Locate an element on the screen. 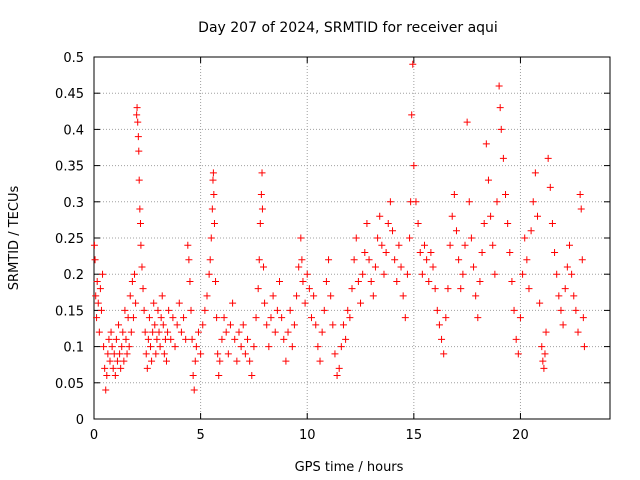  y-tick-label: 0 is located at coordinates (80, 420).